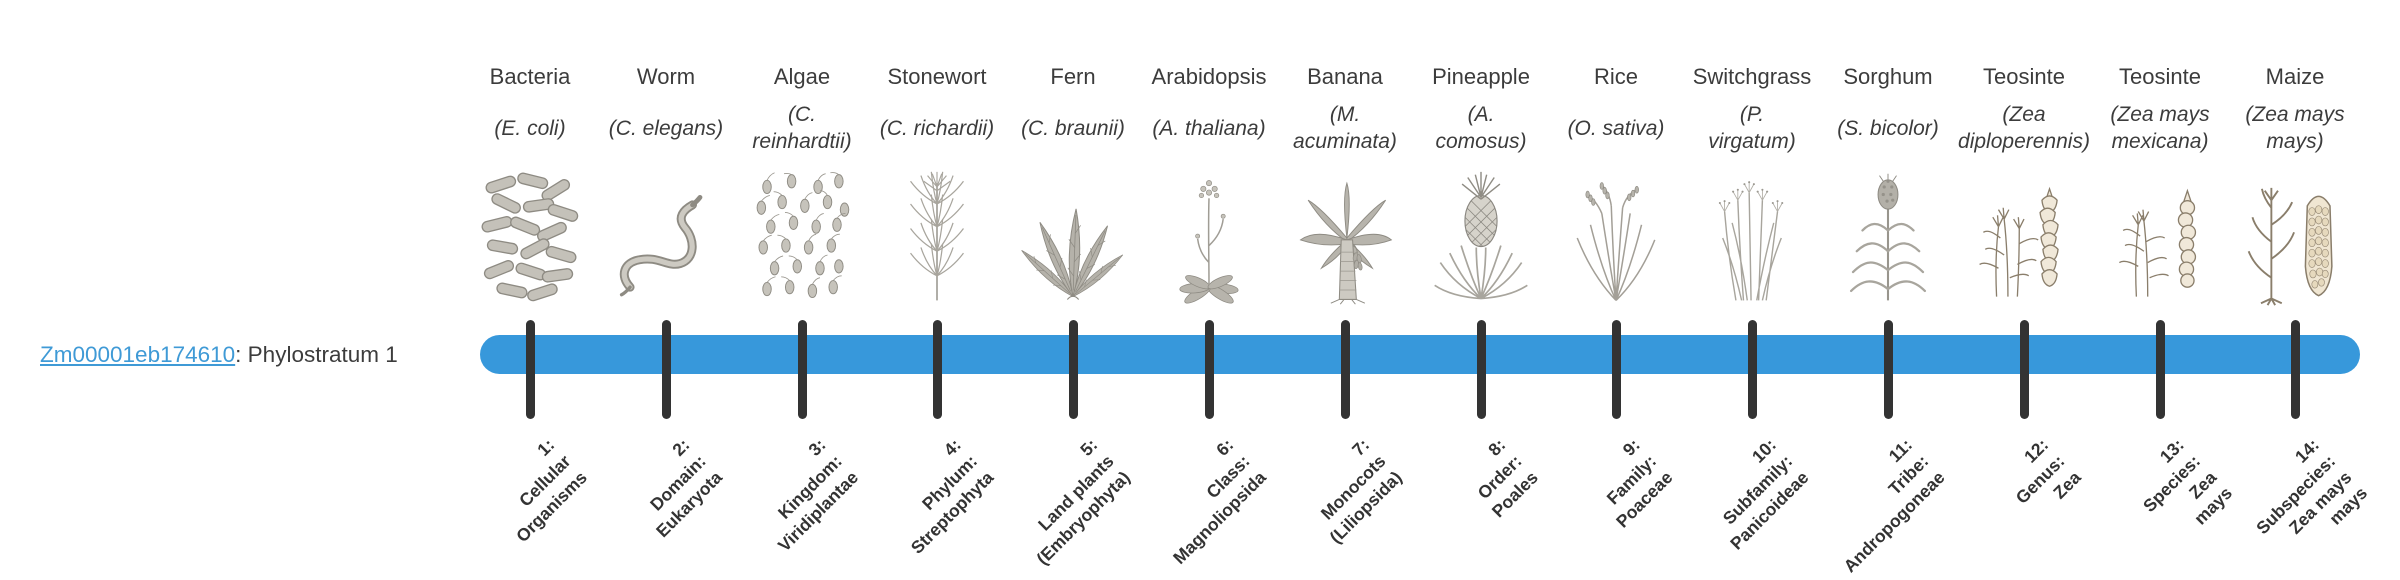  I want to click on organism-scientific-name: (C. richardii), so click(937, 128).